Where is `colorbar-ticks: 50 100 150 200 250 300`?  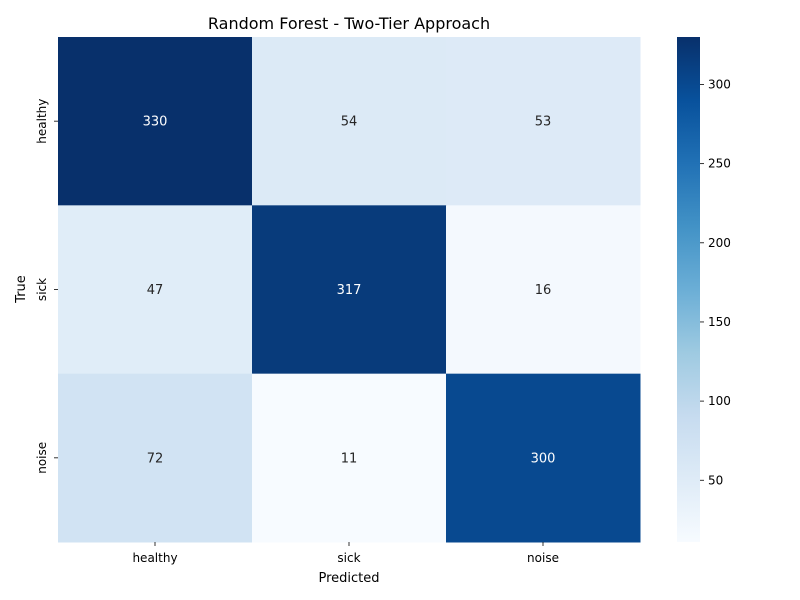
colorbar-ticks: 50 100 150 200 250 300 is located at coordinates (715, 282).